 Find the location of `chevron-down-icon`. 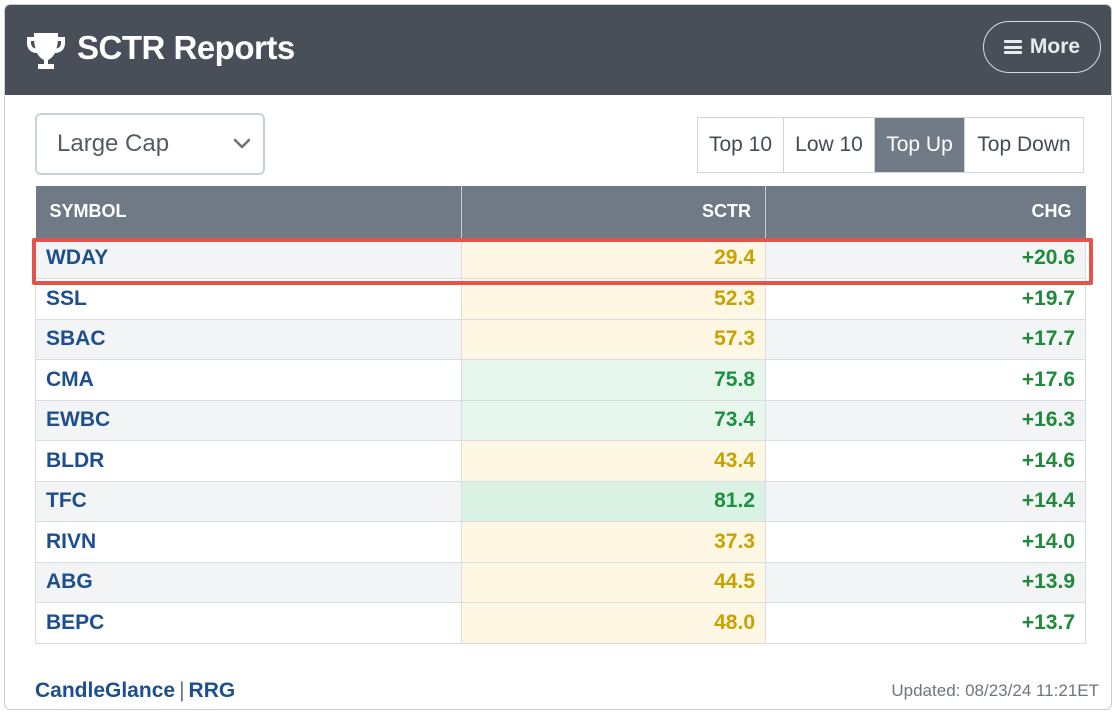

chevron-down-icon is located at coordinates (242, 143).